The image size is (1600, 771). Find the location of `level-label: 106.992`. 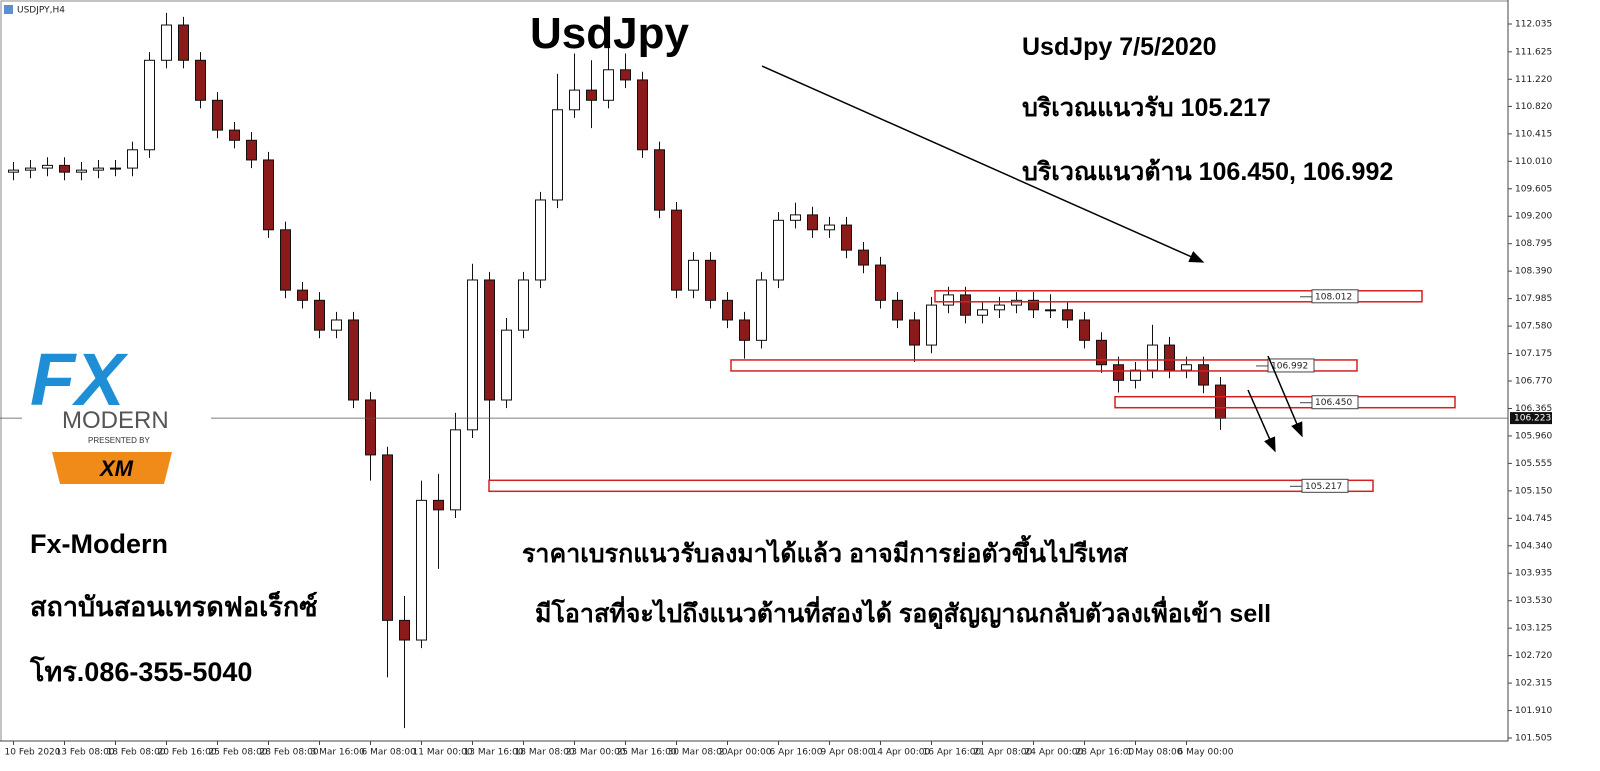

level-label: 106.992 is located at coordinates (1289, 366).